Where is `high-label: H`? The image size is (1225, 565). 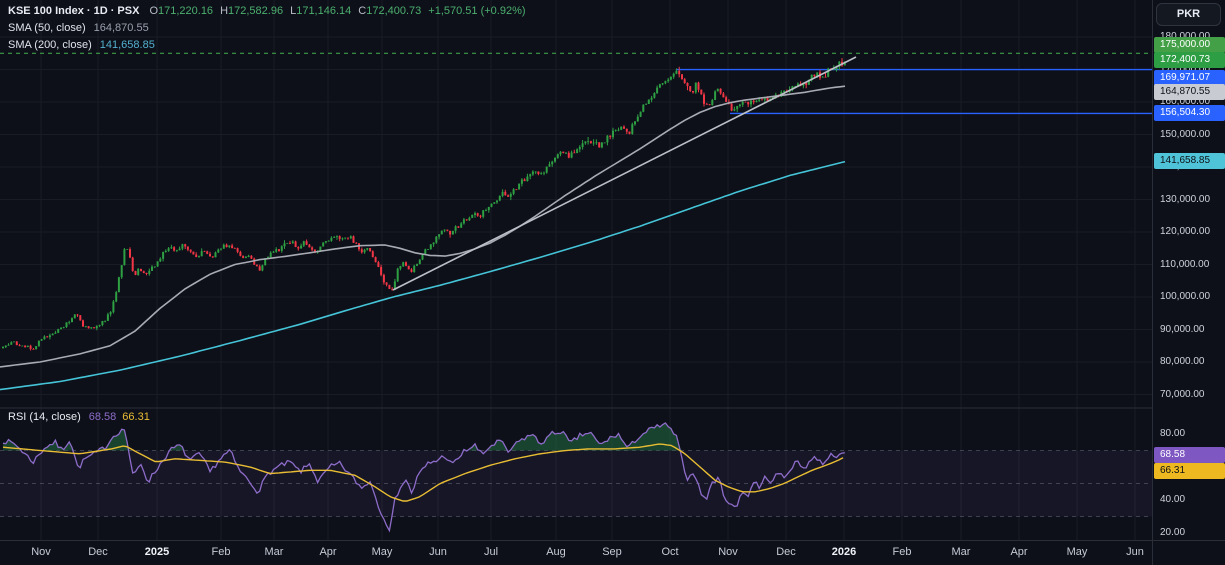
high-label: H is located at coordinates (224, 11).